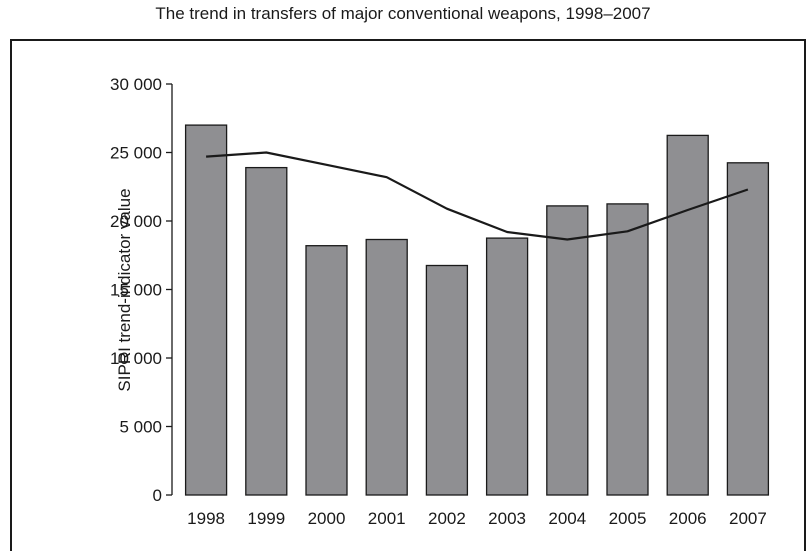 Image resolution: width=806 pixels, height=551 pixels. What do you see at coordinates (507, 366) in the screenshot?
I see `bar-2003` at bounding box center [507, 366].